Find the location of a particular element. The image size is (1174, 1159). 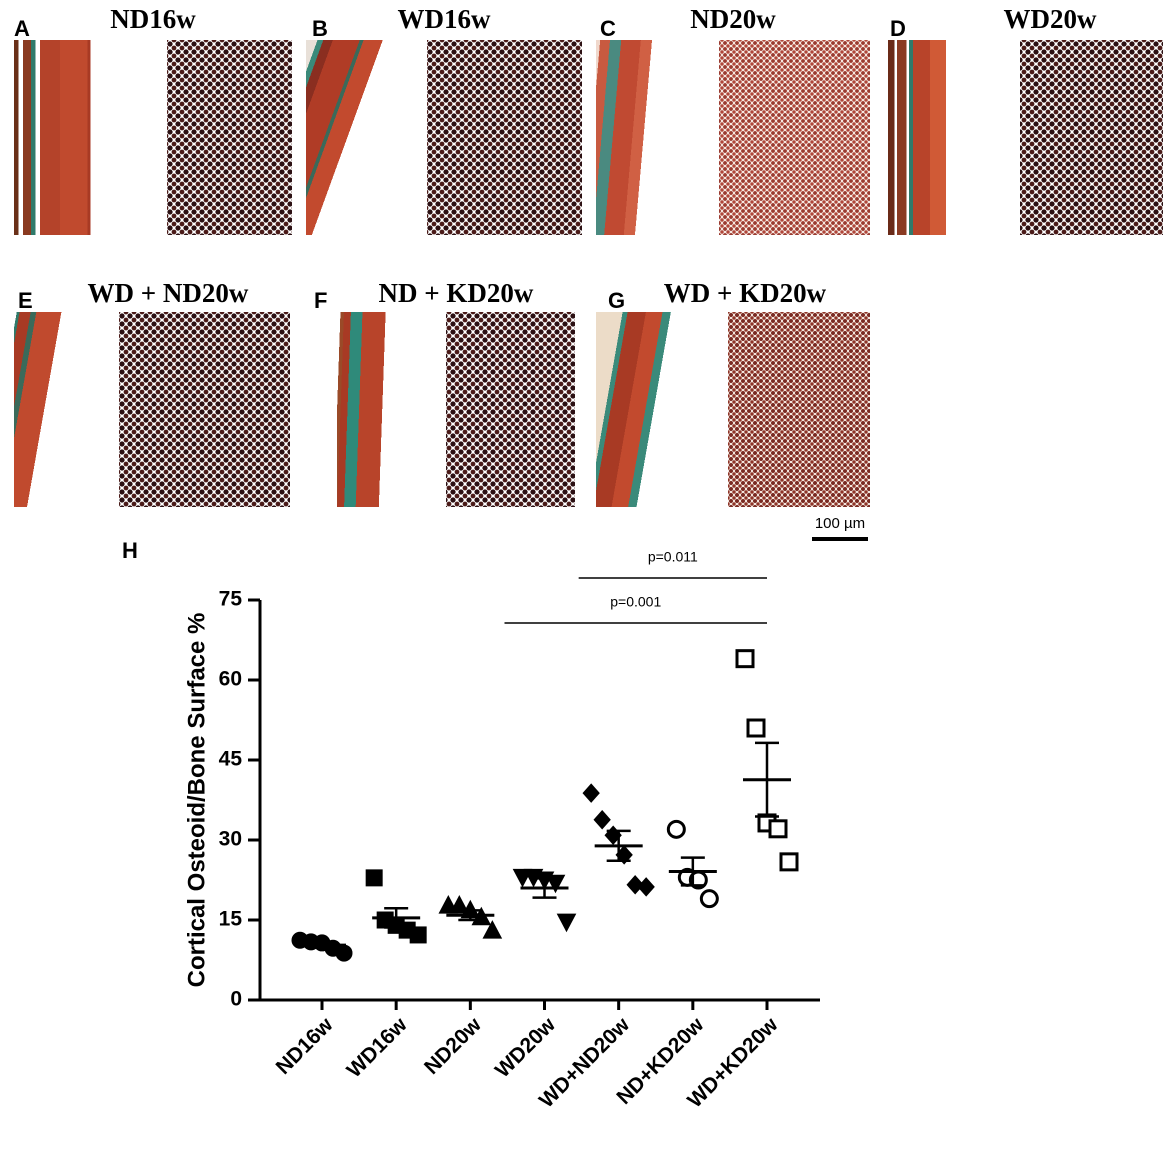

panel-letter: G is located at coordinates (616, 300).